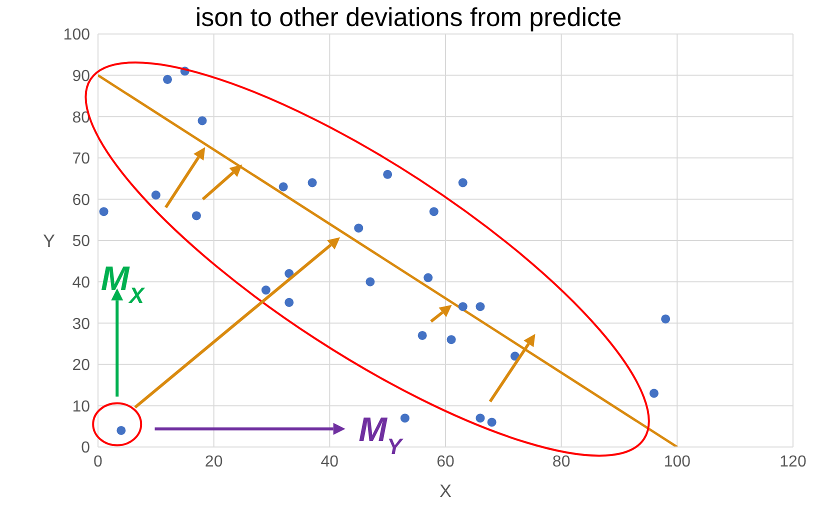 The height and width of the screenshot is (526, 817). I want to click on x-tick-label: 40, so click(329, 461).